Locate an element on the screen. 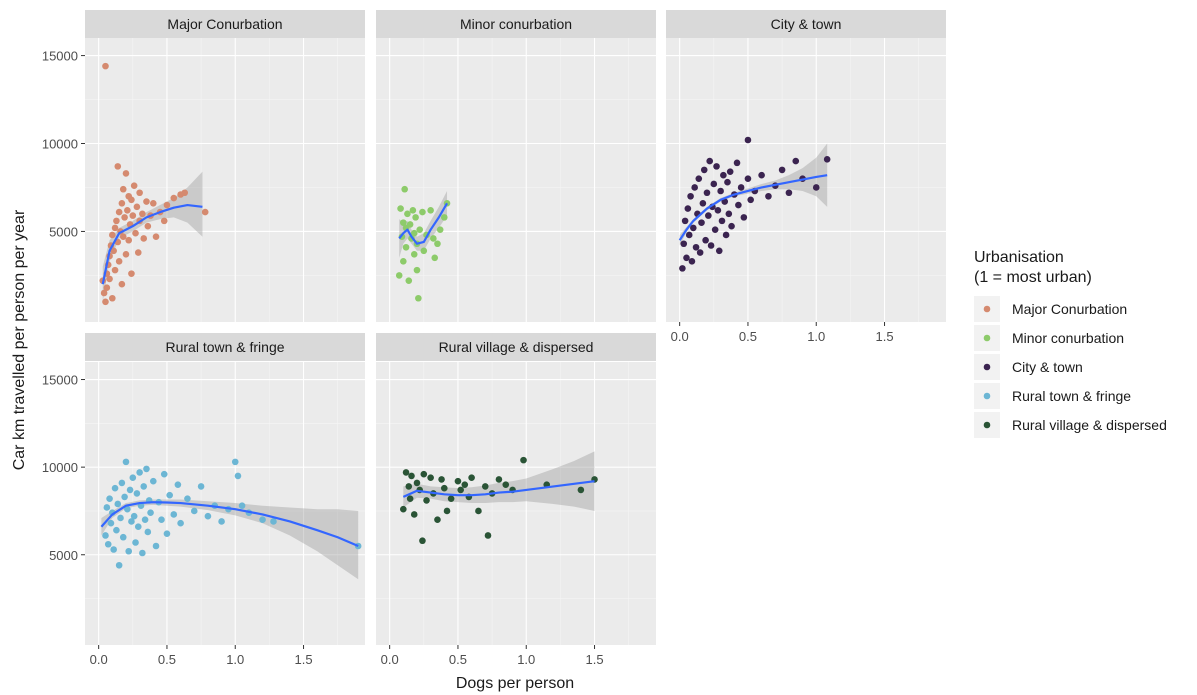  legend-label: City & town is located at coordinates (1047, 367).